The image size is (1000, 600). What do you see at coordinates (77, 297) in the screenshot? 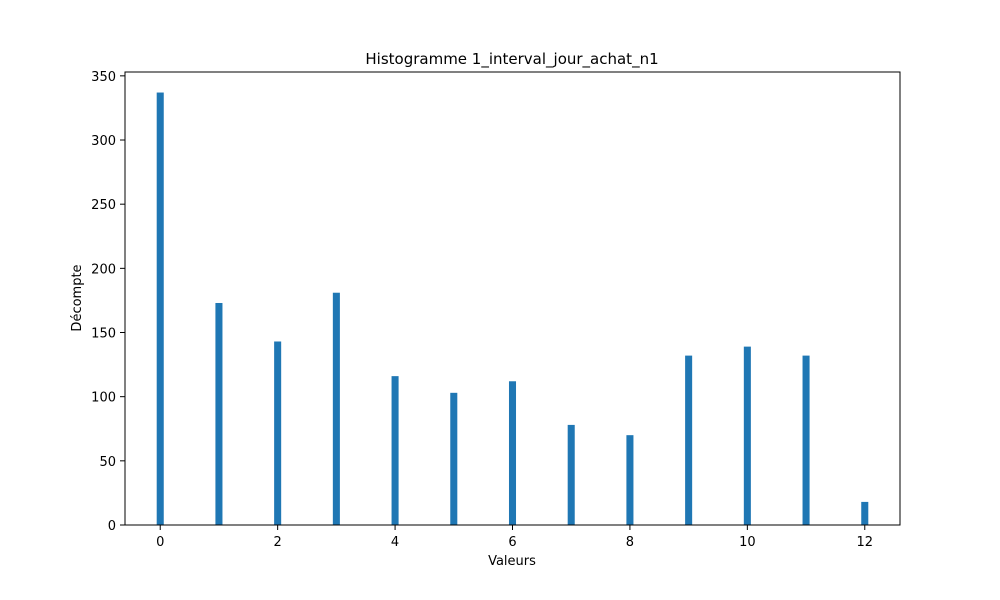
I see `y-axis-label: Décompte` at bounding box center [77, 297].